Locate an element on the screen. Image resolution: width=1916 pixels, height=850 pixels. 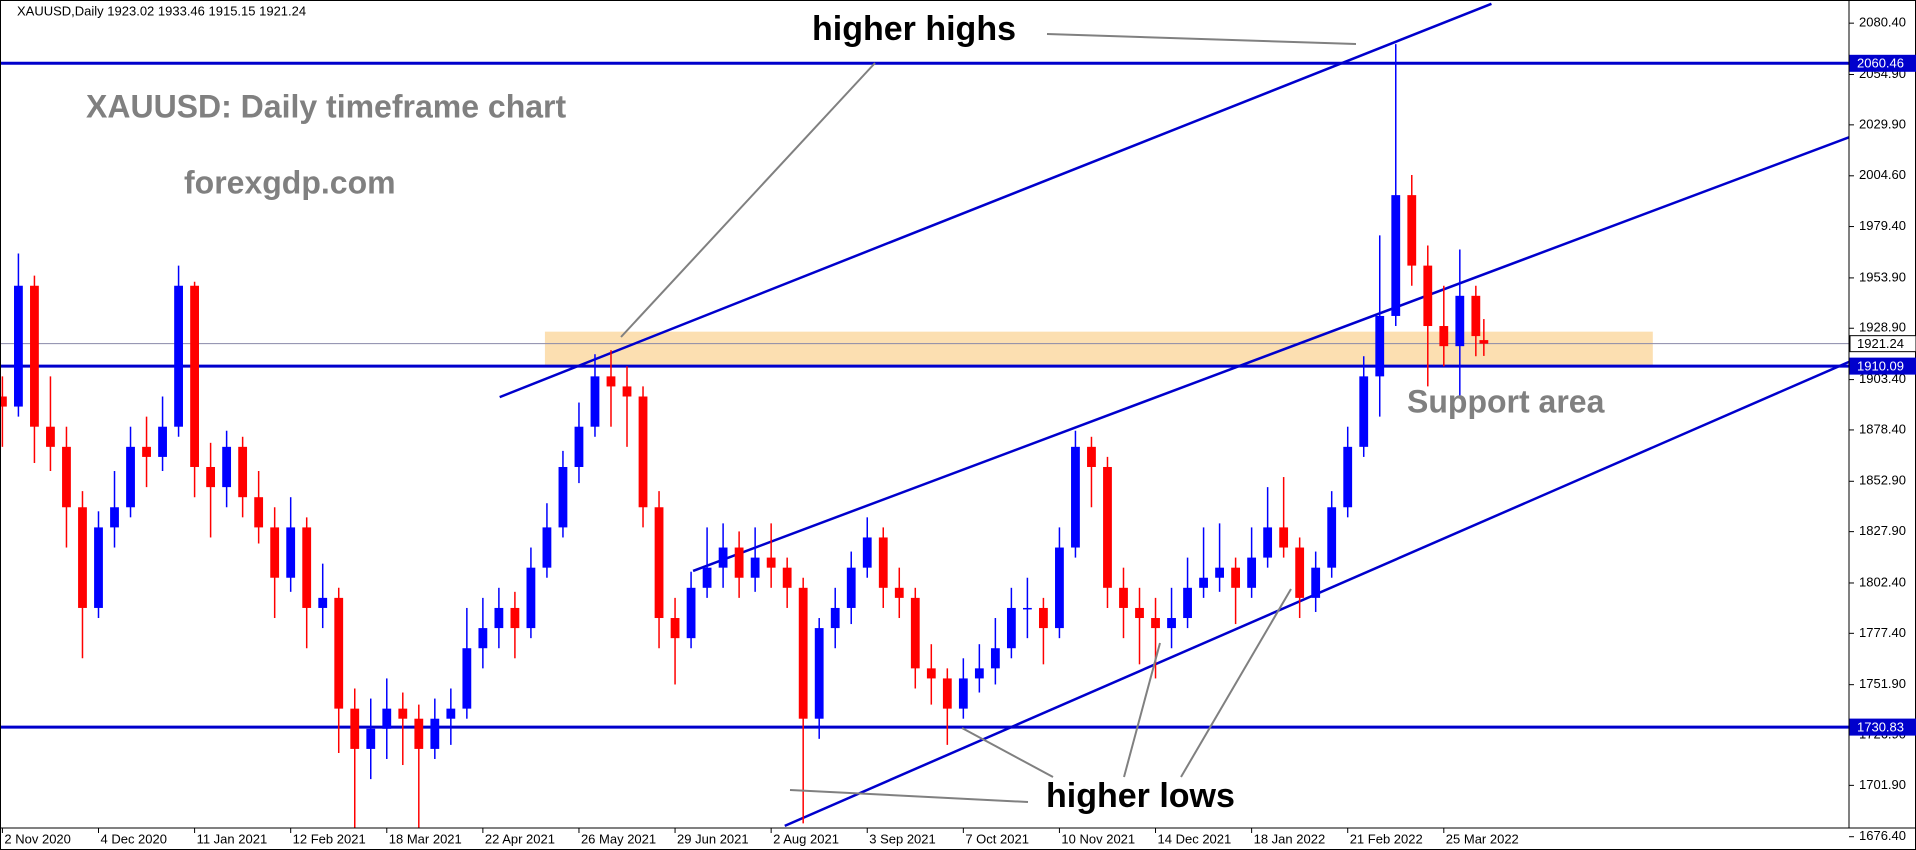
y-tick-label: 1852.90 is located at coordinates (1882, 480).